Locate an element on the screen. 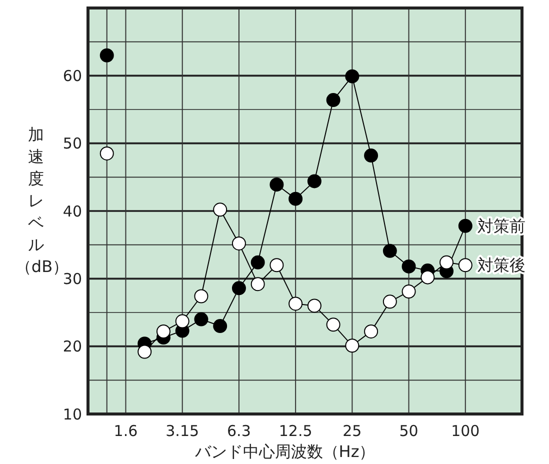 Image resolution: width=549 pixels, height=464 pixels. x-tick-label: 3.15 is located at coordinates (183, 431).